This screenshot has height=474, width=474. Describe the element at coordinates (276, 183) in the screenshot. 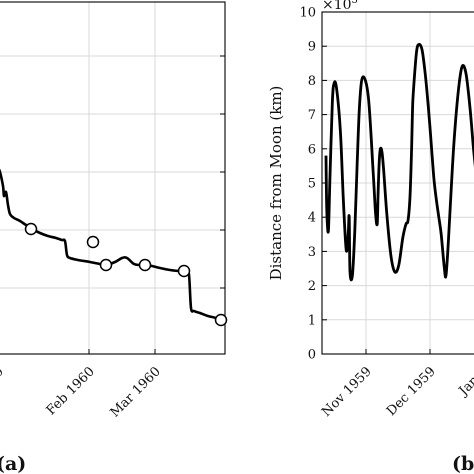

I see `panel-b-y-axis-label: Distance from Moon (km)` at that location.